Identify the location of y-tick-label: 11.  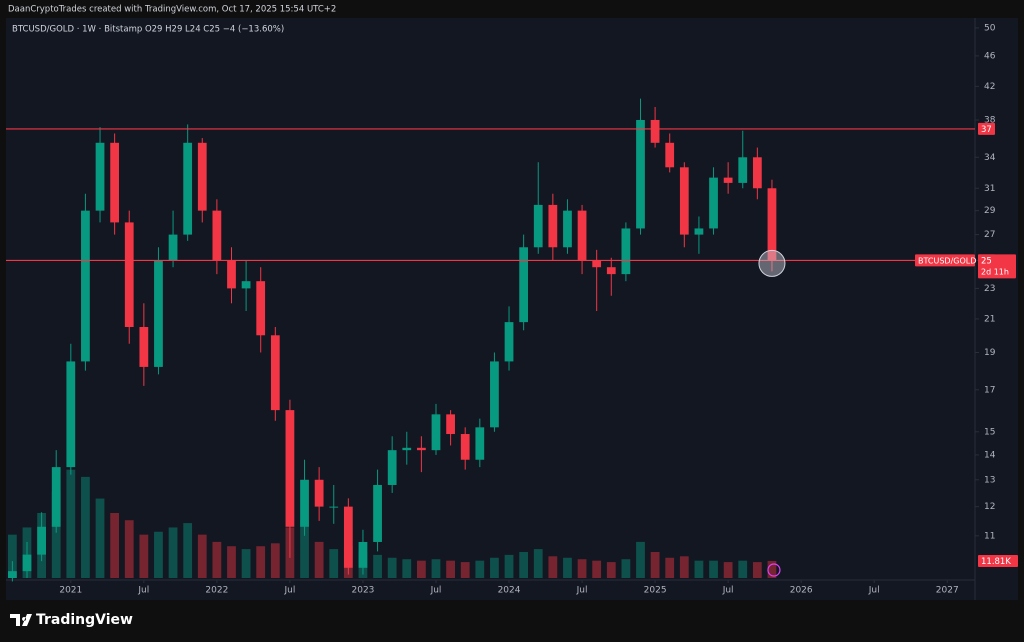
(989, 536).